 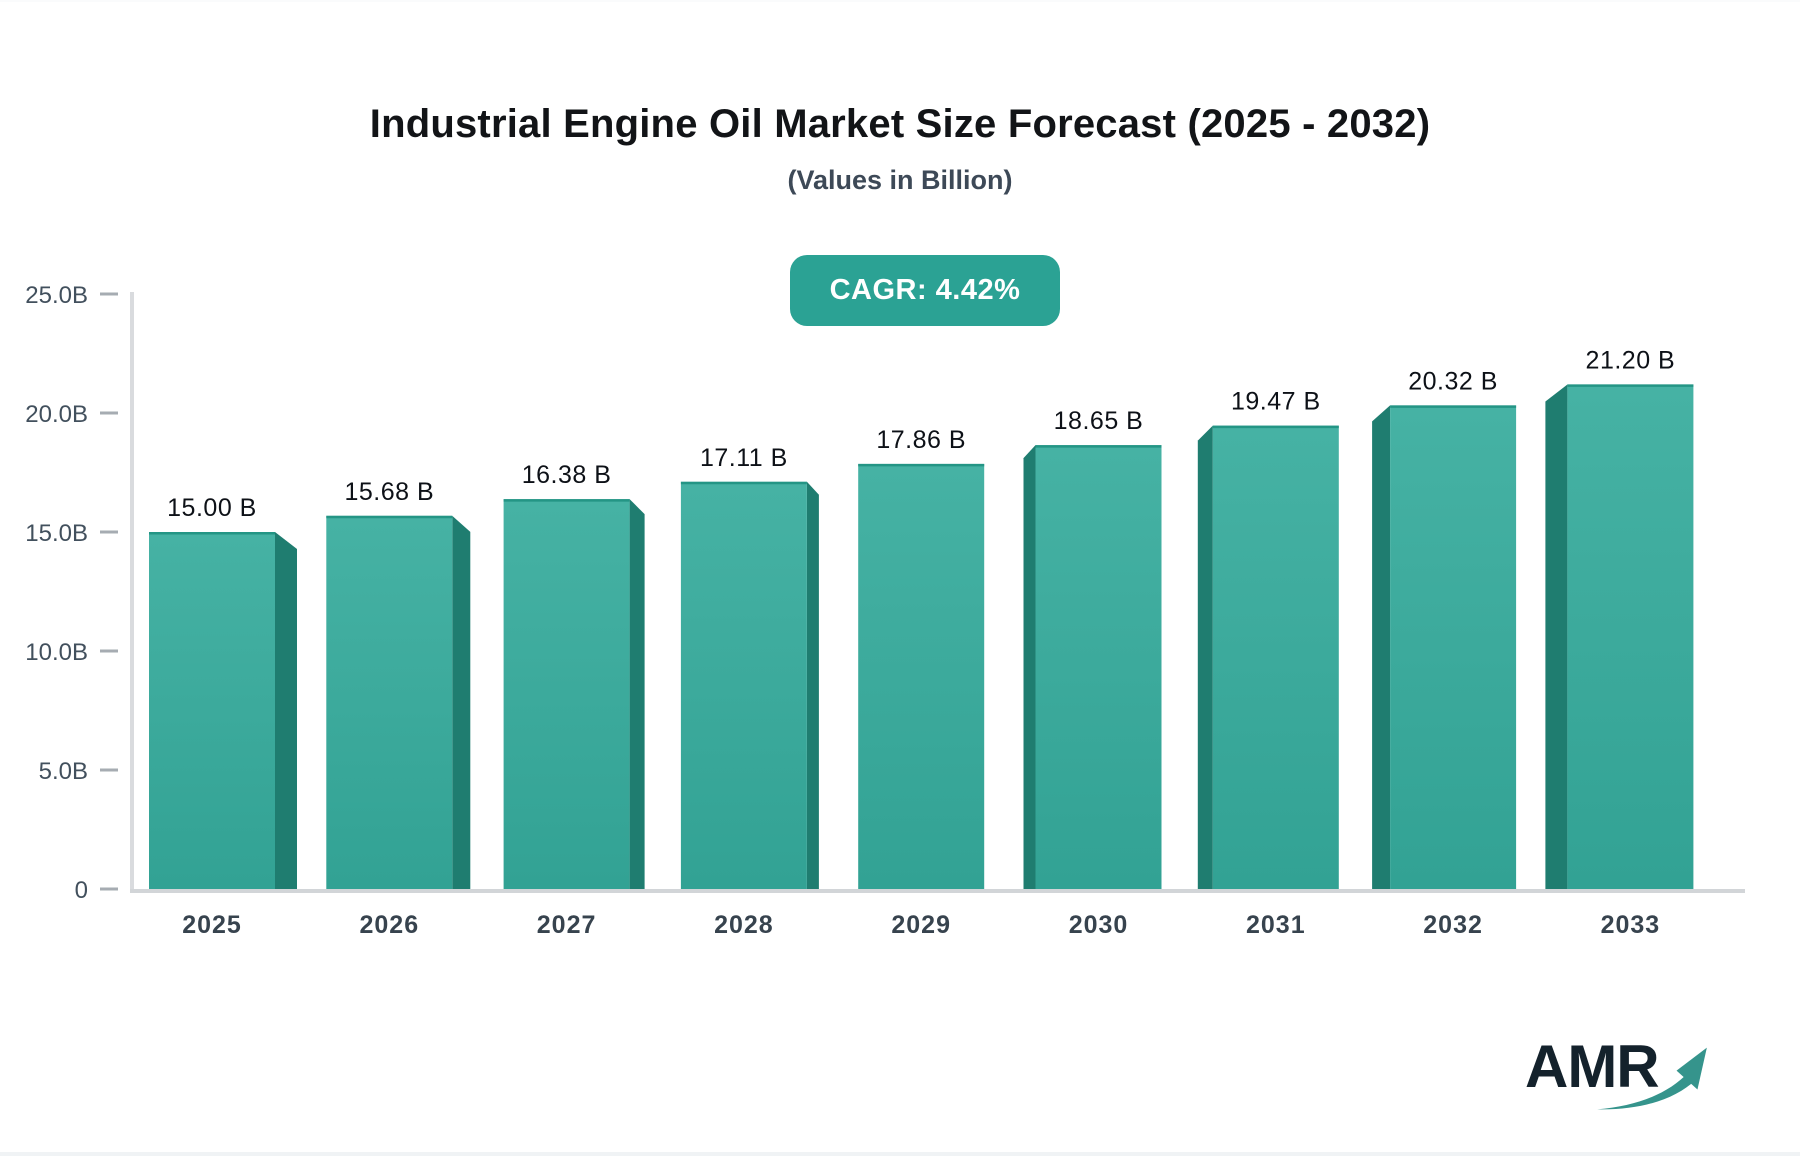 I want to click on y-tick-label-10.0B: 10.0B, so click(x=56, y=652).